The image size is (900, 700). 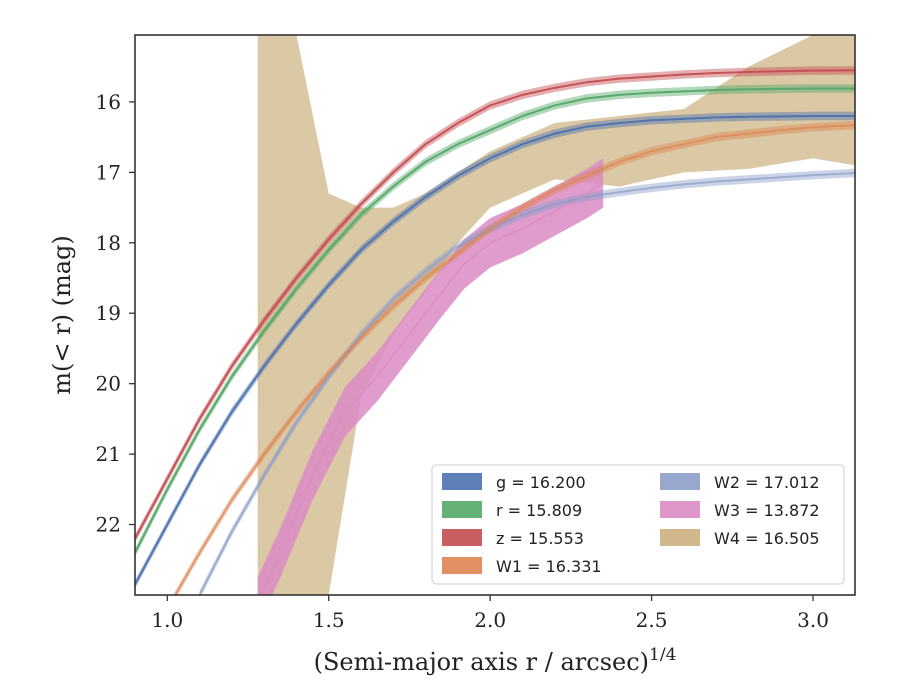 I want to click on y-tick-label: 21, so click(x=108, y=454).